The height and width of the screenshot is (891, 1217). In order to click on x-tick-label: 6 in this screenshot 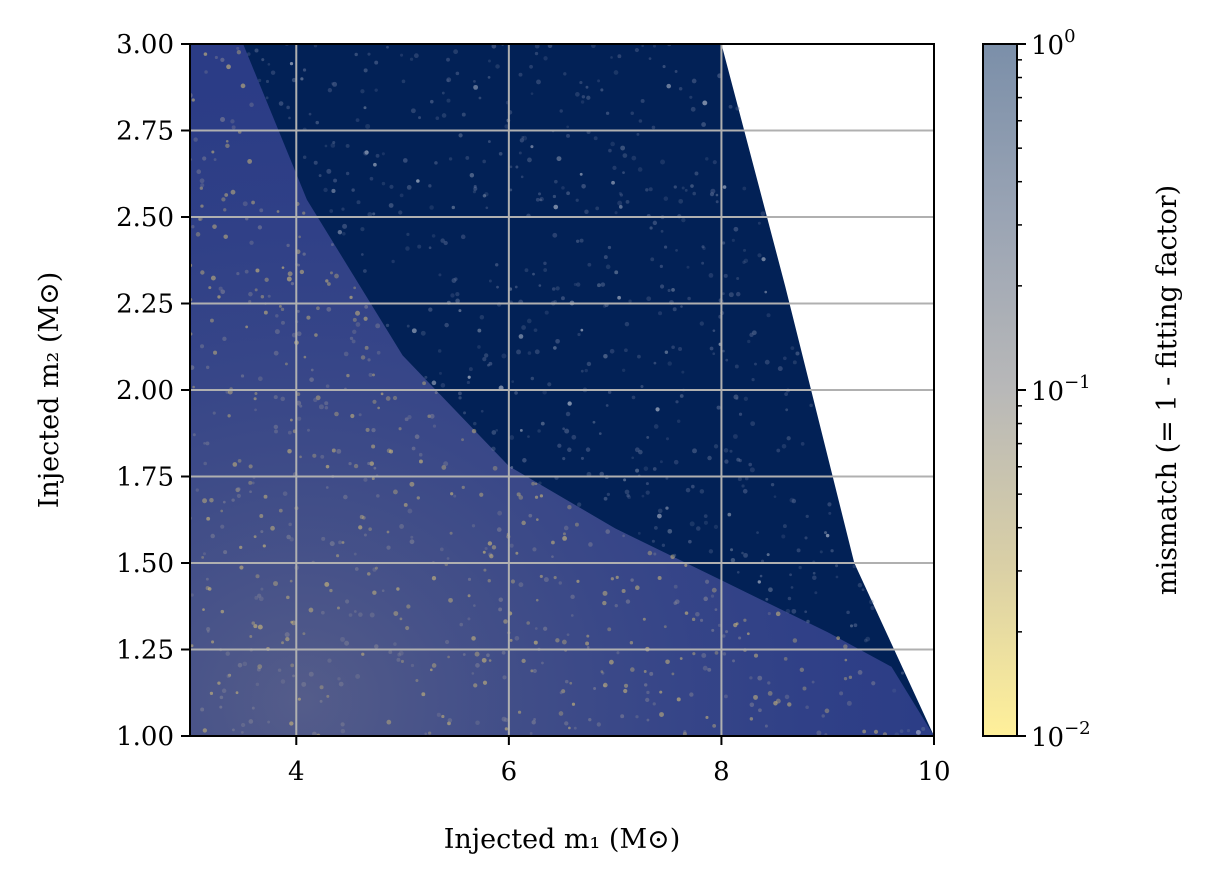, I will do `click(509, 772)`.